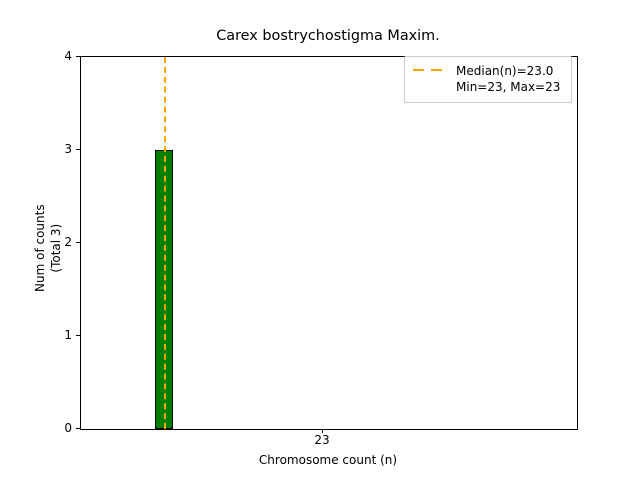  What do you see at coordinates (68, 242) in the screenshot?
I see `y-tick-label-2: 2` at bounding box center [68, 242].